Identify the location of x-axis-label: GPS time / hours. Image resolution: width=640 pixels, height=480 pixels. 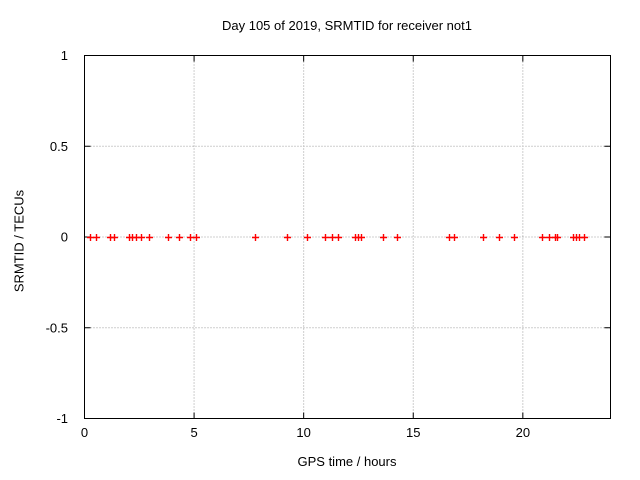
(347, 461).